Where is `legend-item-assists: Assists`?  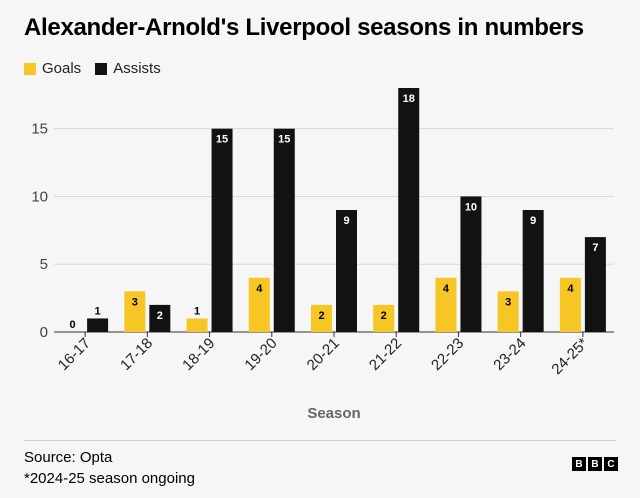 legend-item-assists: Assists is located at coordinates (128, 68).